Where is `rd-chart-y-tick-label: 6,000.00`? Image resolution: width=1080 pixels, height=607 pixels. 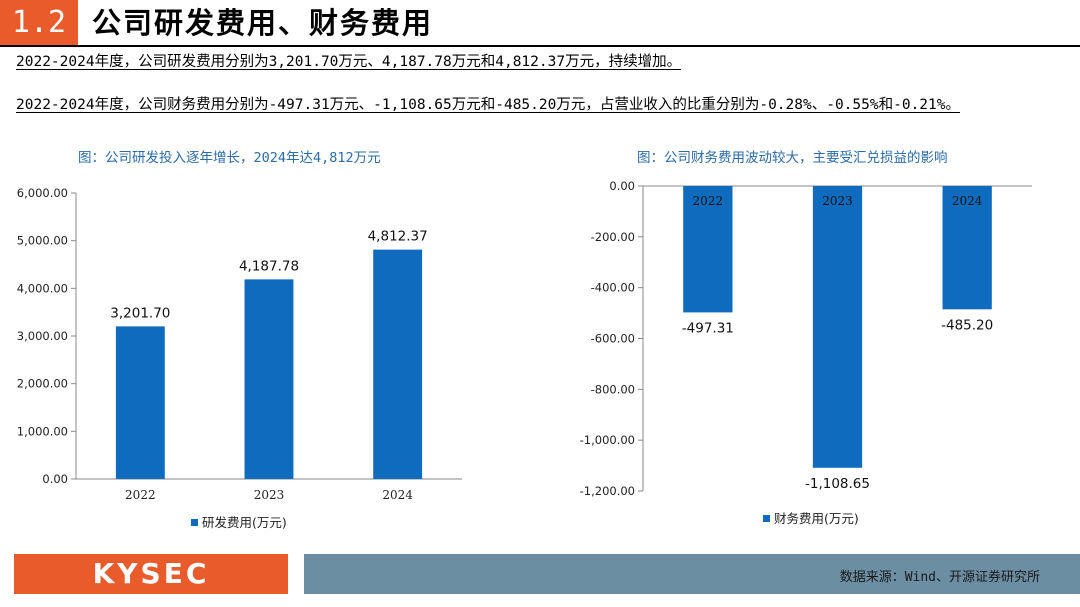 rd-chart-y-tick-label: 6,000.00 is located at coordinates (42, 193).